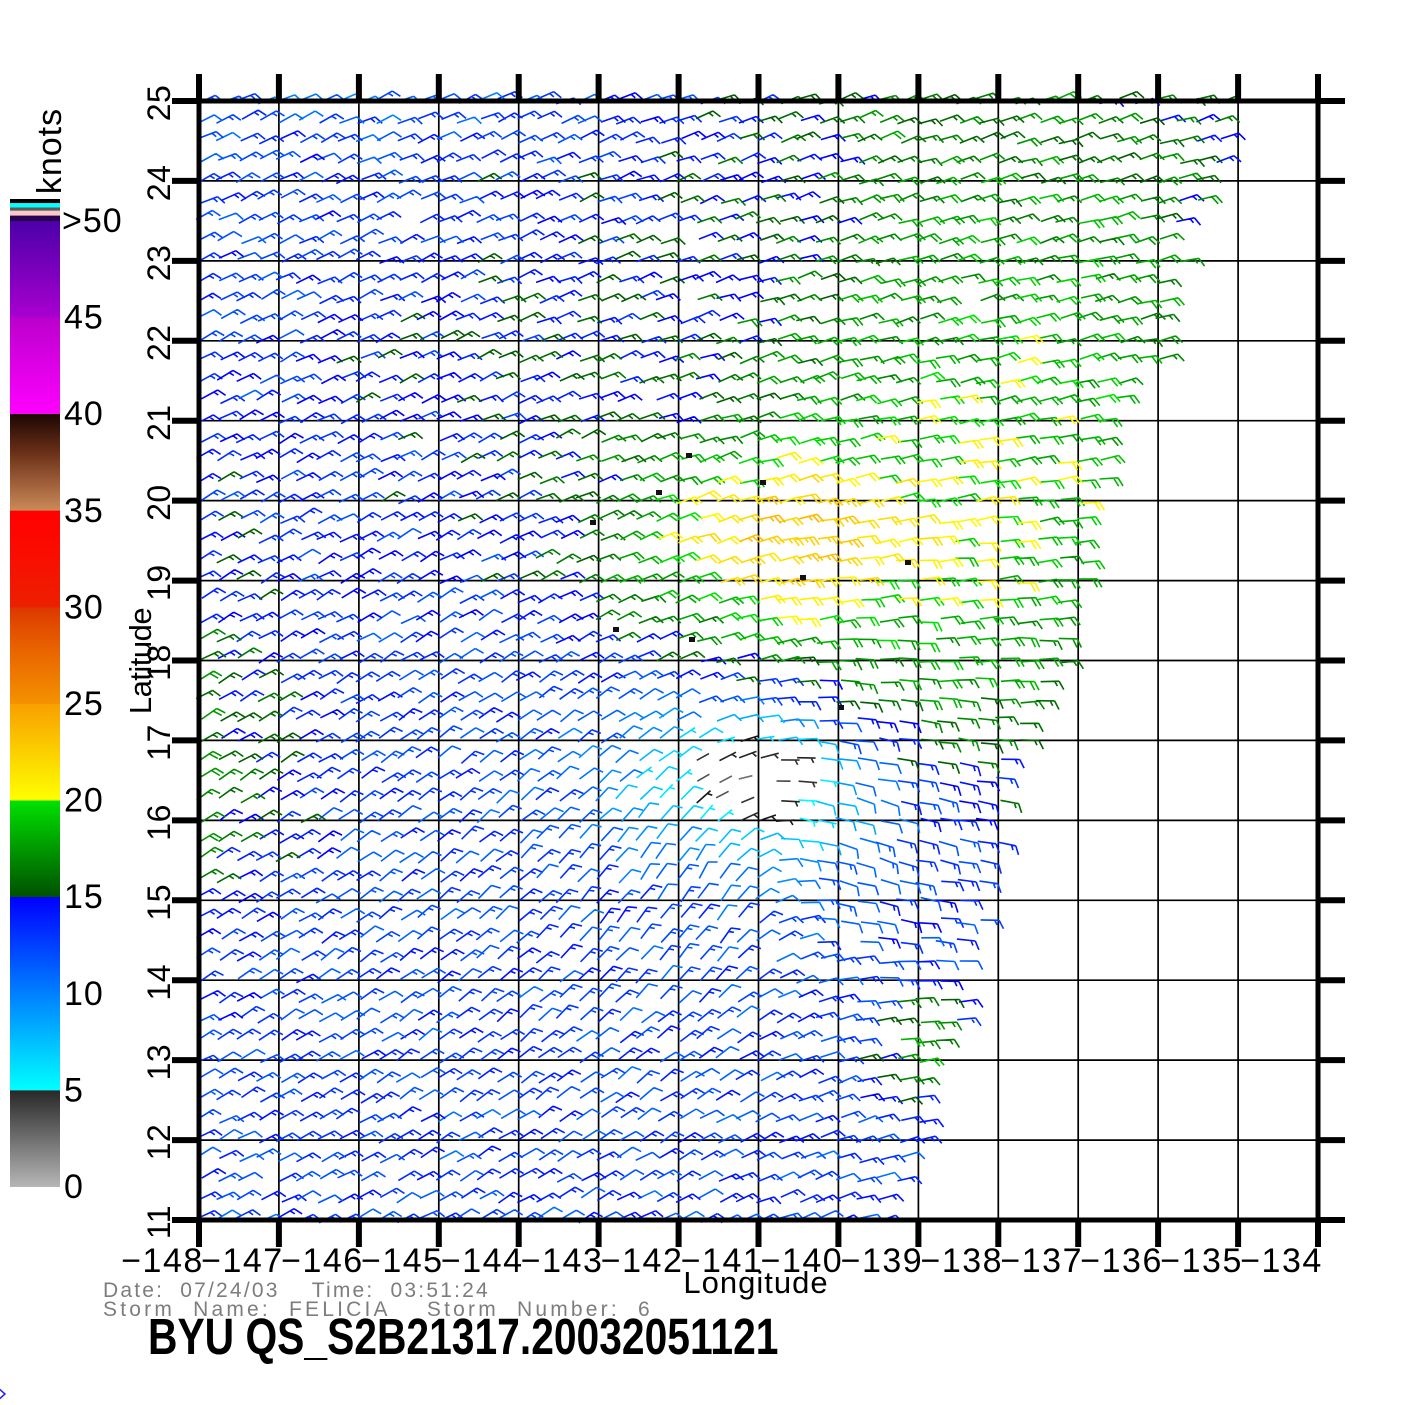  I want to click on svg-text: 14, so click(159, 982).